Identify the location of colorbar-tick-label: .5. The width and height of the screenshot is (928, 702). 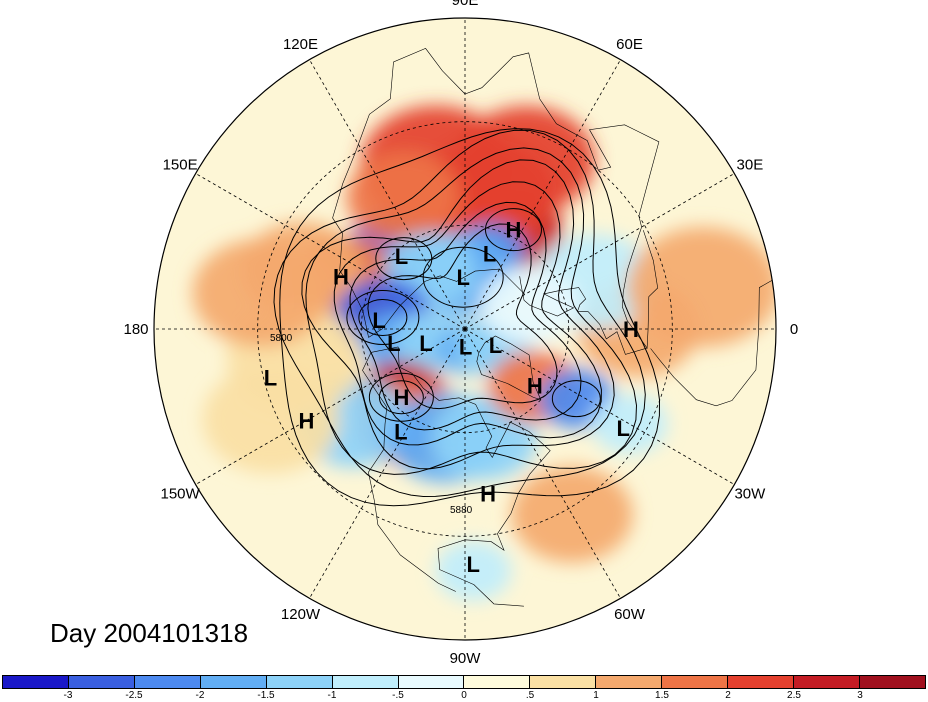
(530, 695).